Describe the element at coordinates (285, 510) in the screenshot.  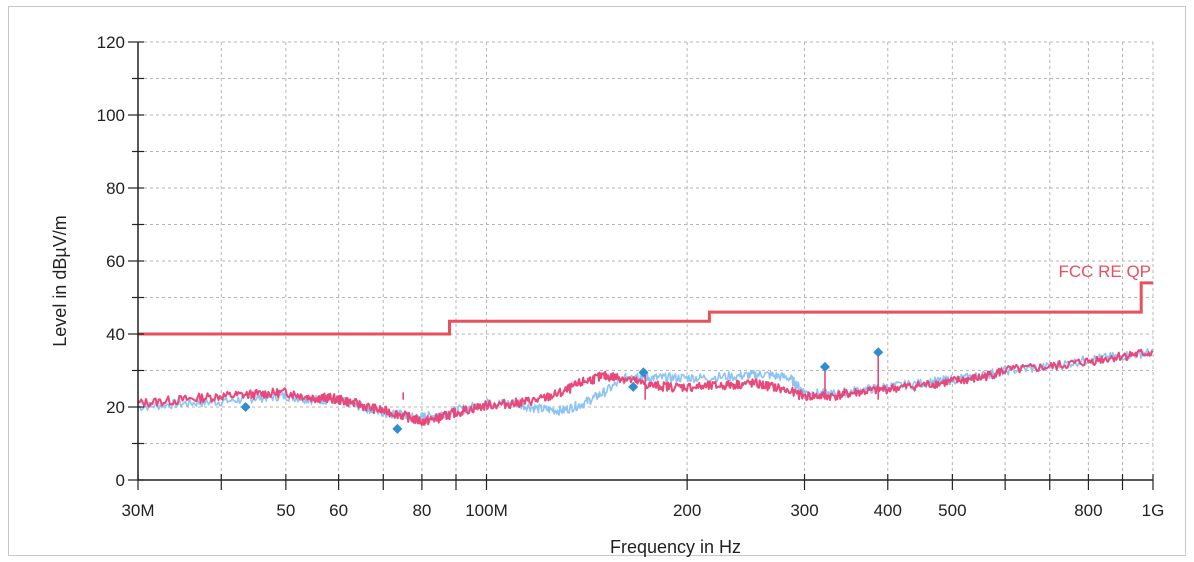
I see `x-tick-label: 50` at that location.